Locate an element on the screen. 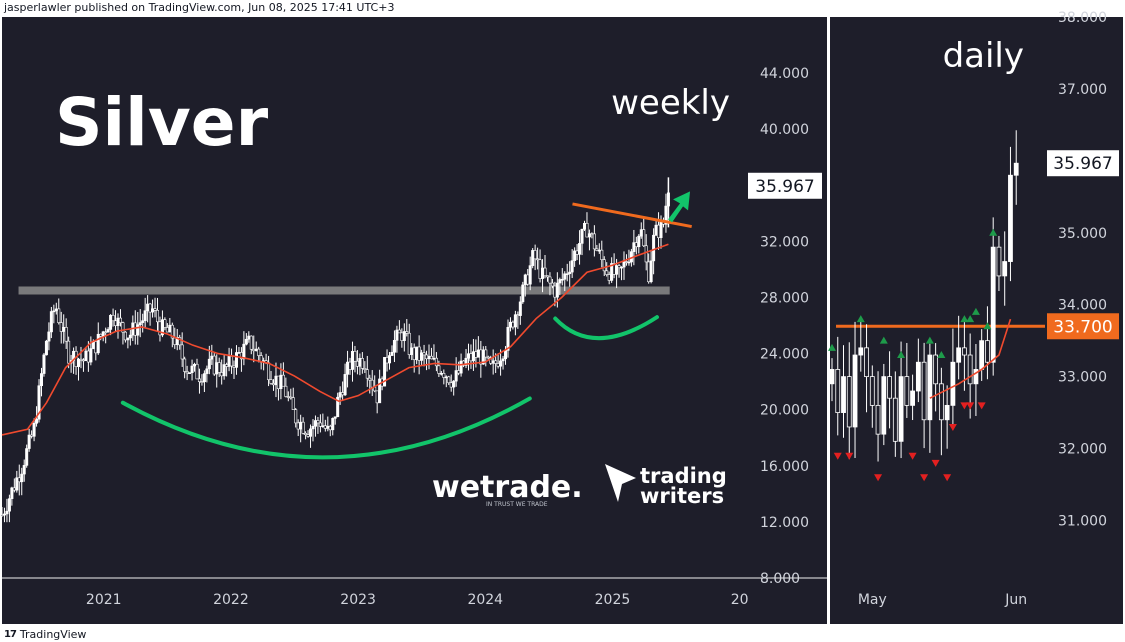 The height and width of the screenshot is (642, 1125). wetrade-logo: wetrade. IN TRUST WE TRADE is located at coordinates (507, 489).